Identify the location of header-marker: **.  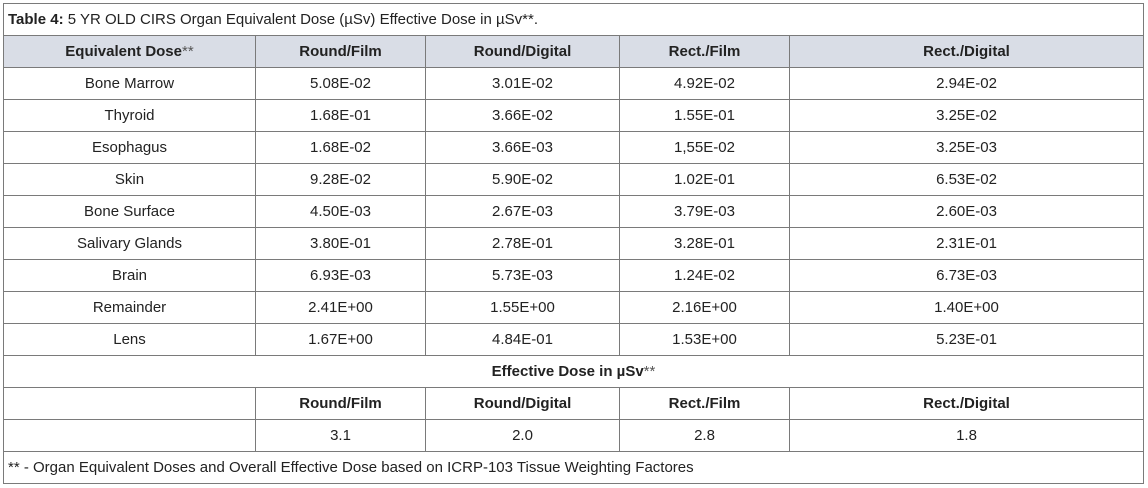
(188, 51).